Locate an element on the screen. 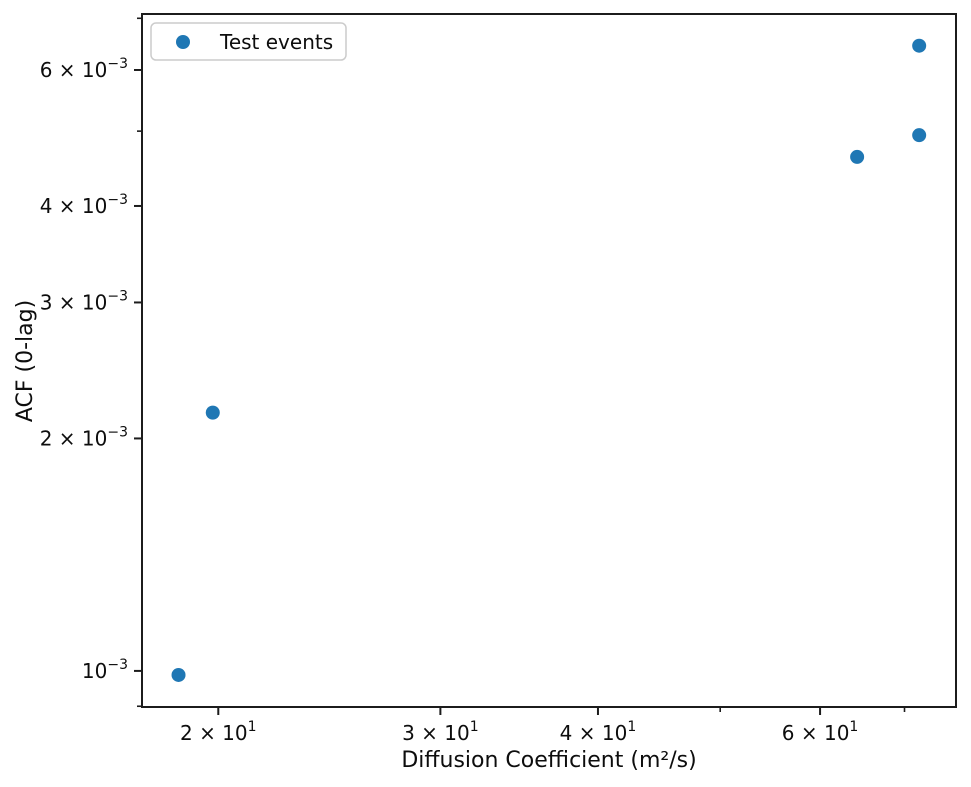  legend-label: Test events is located at coordinates (276, 42).